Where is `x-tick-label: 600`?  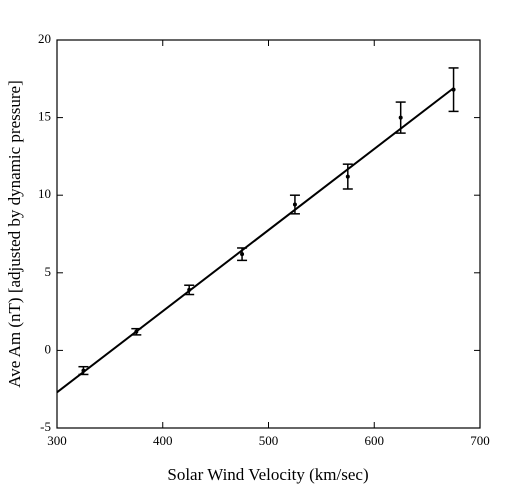
x-tick-label: 600 is located at coordinates (375, 440).